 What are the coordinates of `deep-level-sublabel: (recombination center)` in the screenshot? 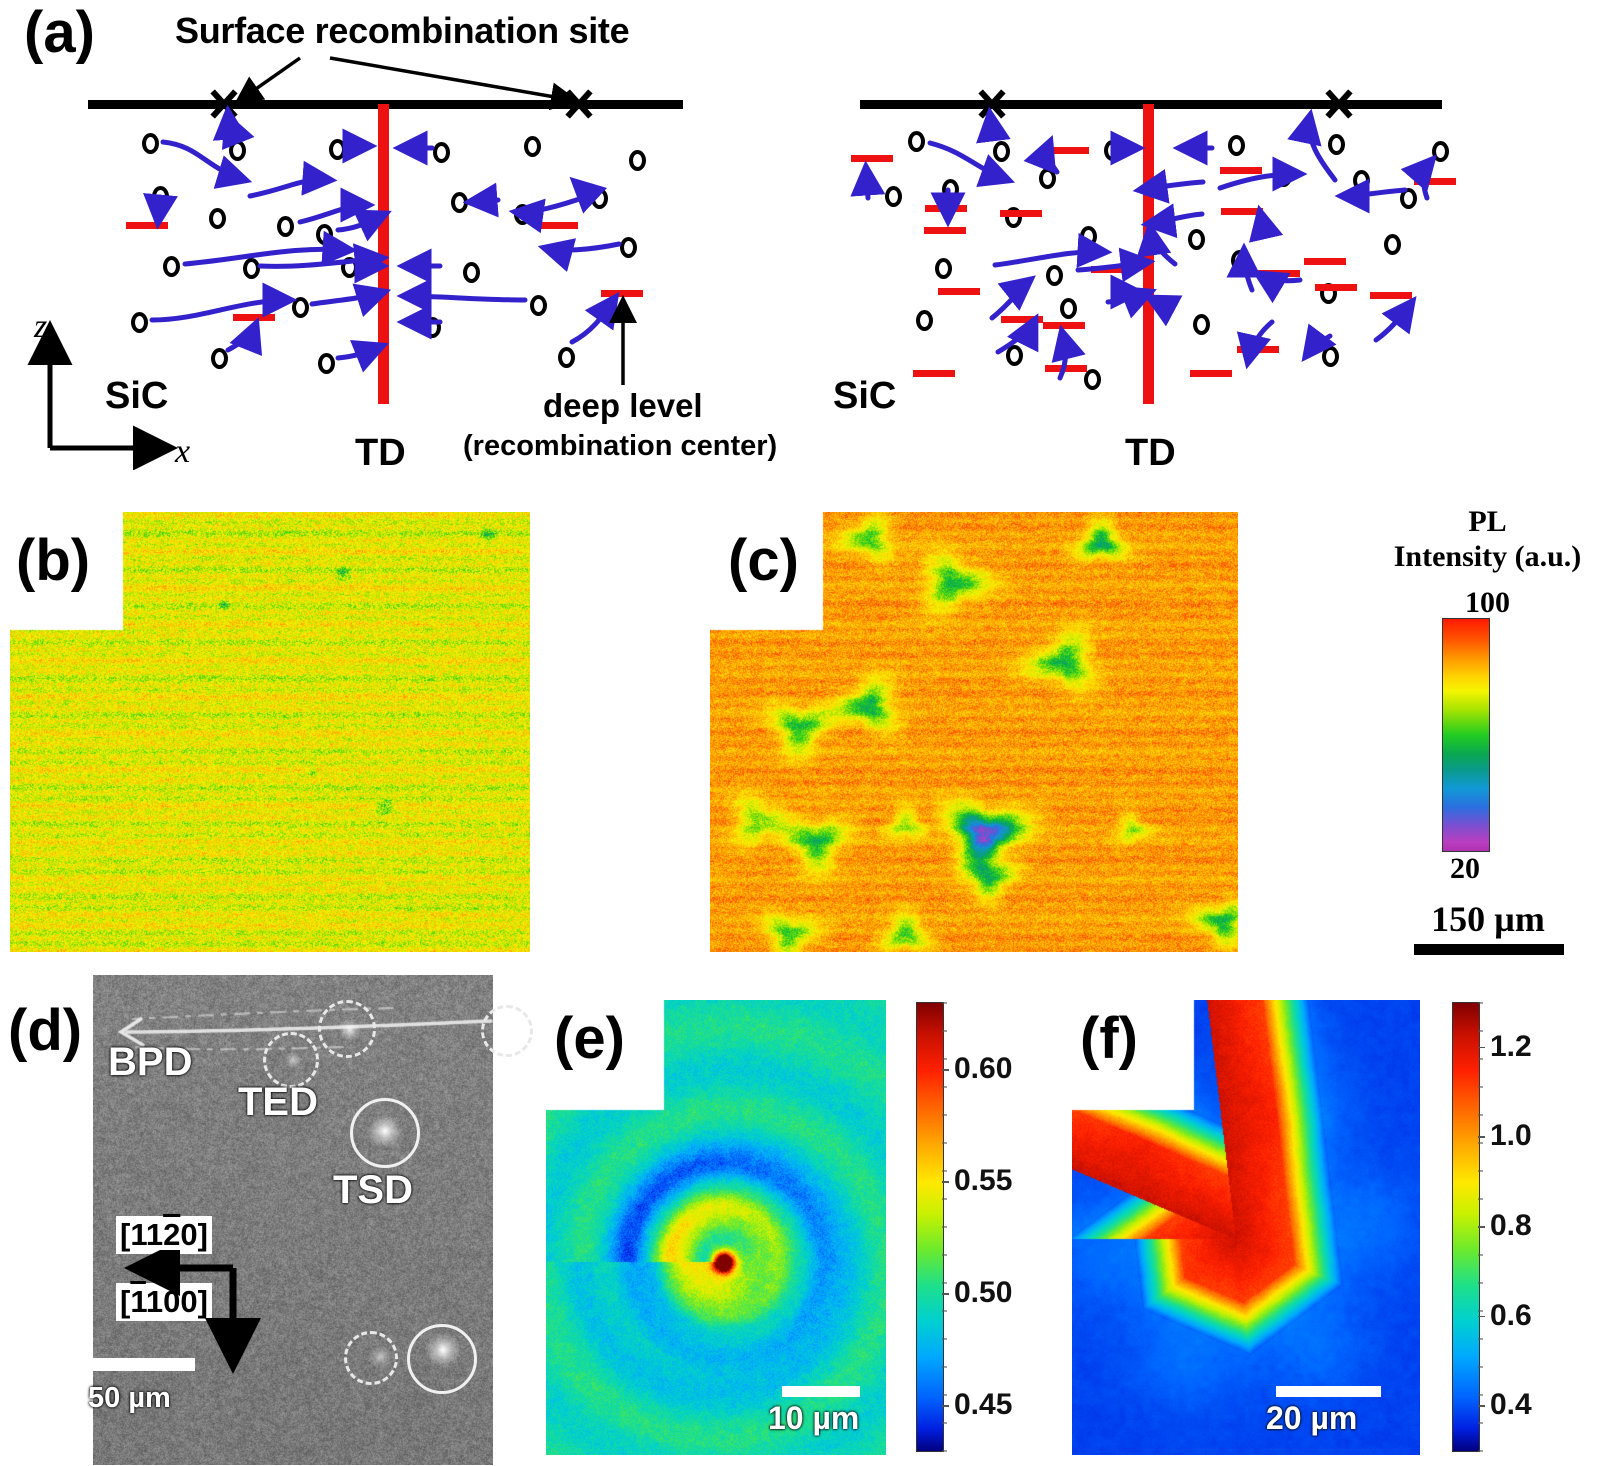 It's located at (620, 446).